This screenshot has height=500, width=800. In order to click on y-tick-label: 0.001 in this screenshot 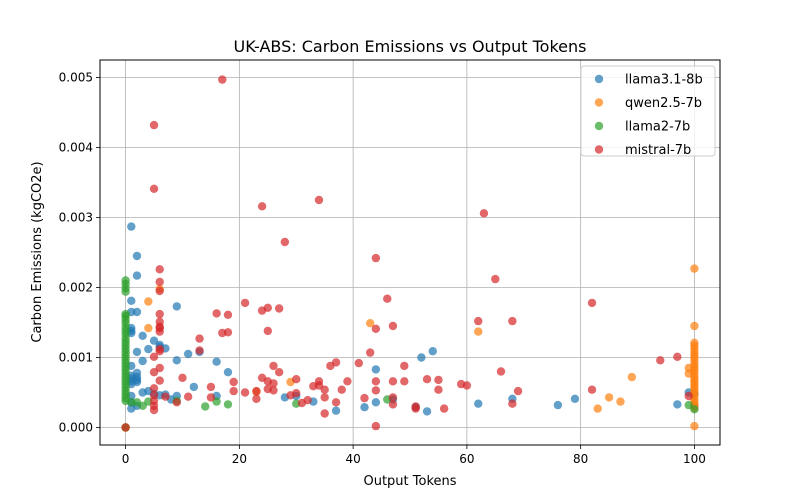, I will do `click(76, 358)`.